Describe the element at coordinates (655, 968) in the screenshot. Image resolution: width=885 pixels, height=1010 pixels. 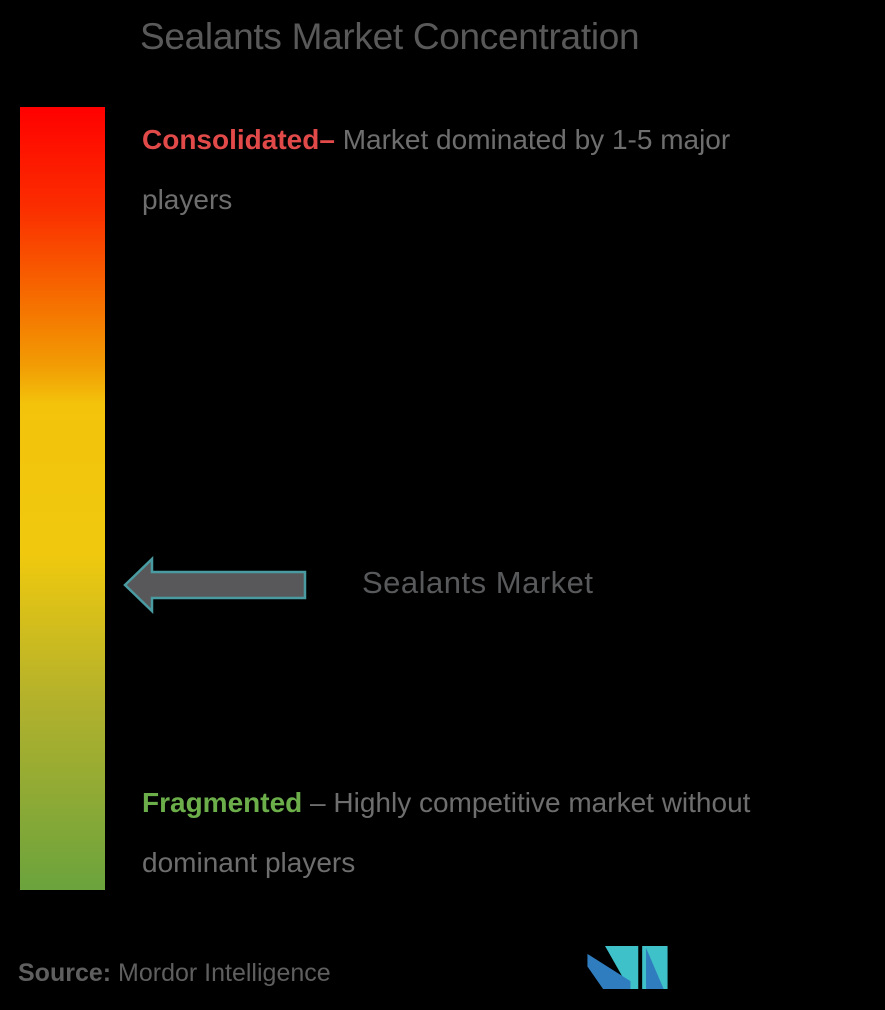
I see `logo-i-blue-triangle` at that location.